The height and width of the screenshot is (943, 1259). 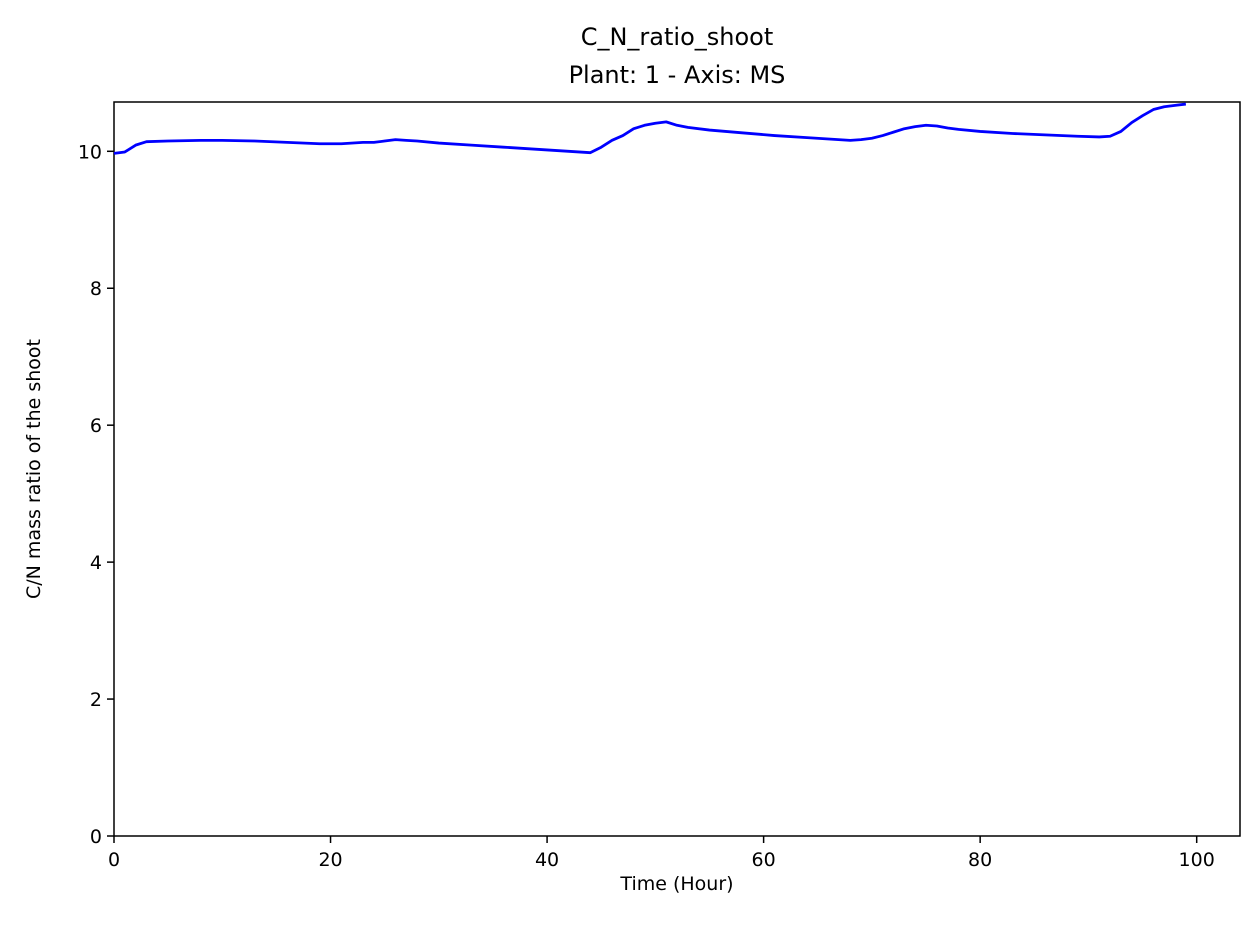 What do you see at coordinates (96, 426) in the screenshot?
I see `y-tick-label: 6` at bounding box center [96, 426].